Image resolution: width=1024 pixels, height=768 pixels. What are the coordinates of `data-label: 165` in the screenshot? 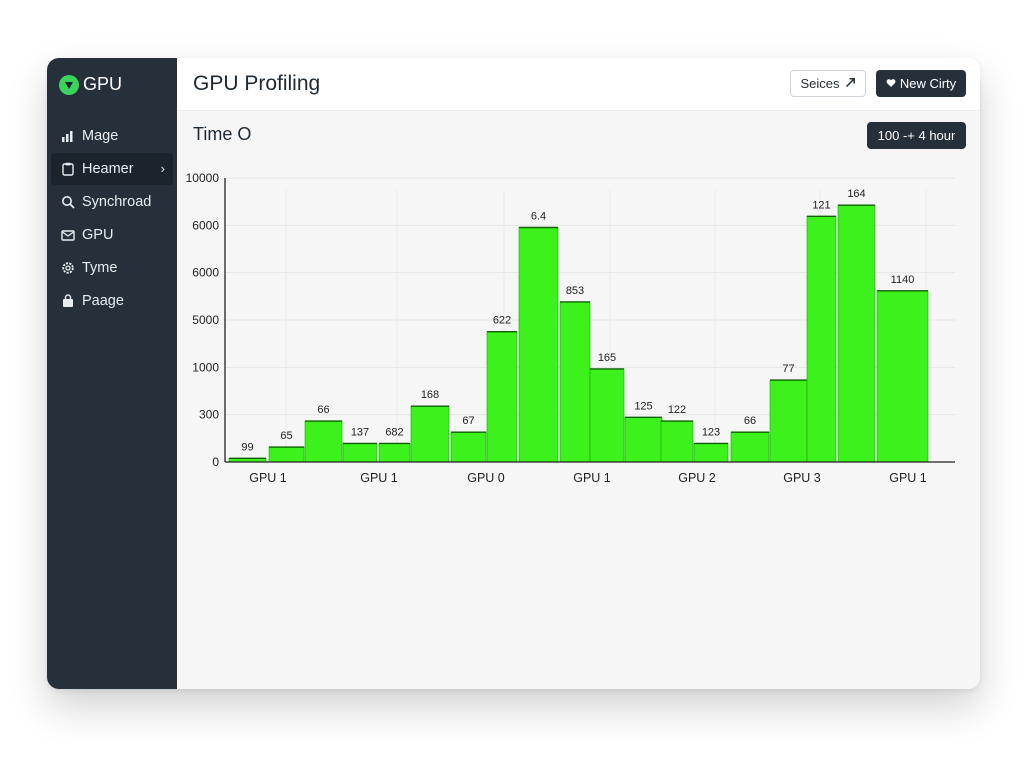 It's located at (607, 358).